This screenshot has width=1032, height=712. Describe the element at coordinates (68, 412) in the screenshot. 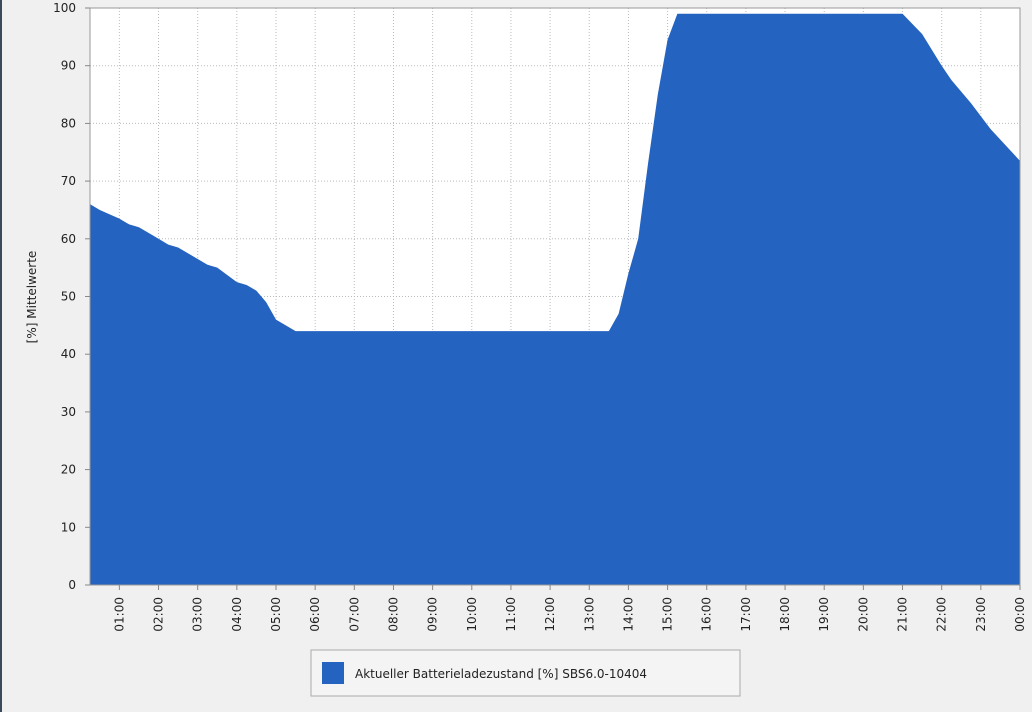

I see `y-tick-label: 30` at that location.